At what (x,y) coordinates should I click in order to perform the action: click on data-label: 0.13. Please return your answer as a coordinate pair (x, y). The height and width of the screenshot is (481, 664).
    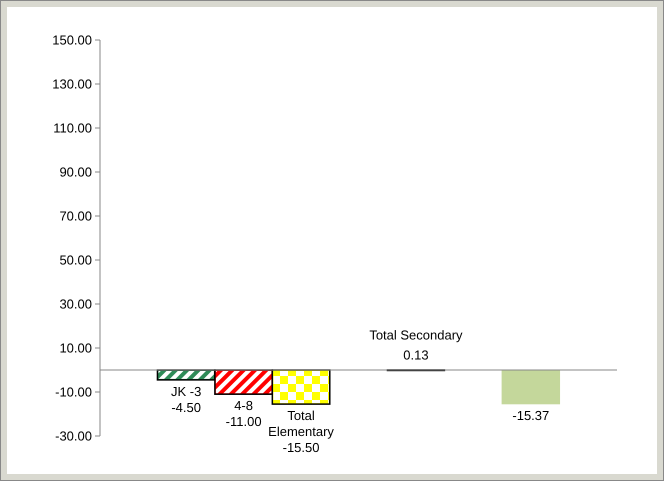
    Looking at the image, I should click on (416, 355).